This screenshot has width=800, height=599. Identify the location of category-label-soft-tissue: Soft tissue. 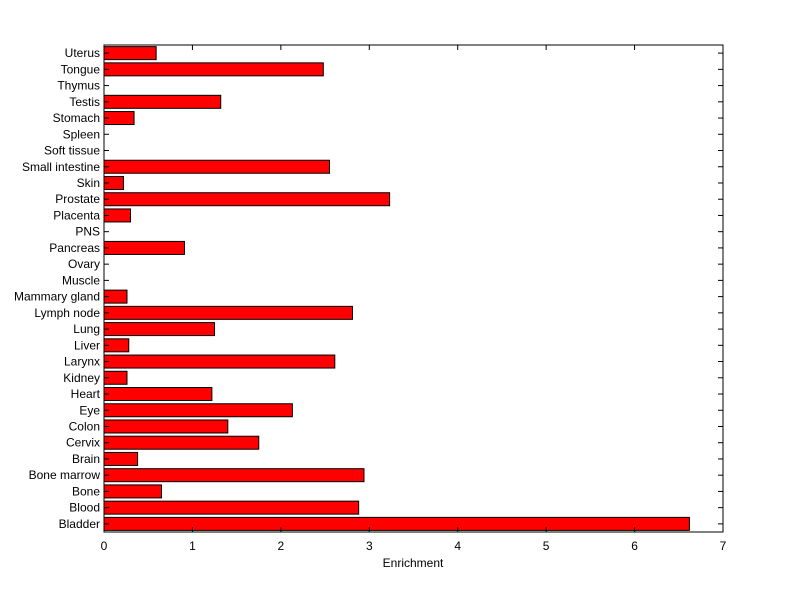
(72, 151).